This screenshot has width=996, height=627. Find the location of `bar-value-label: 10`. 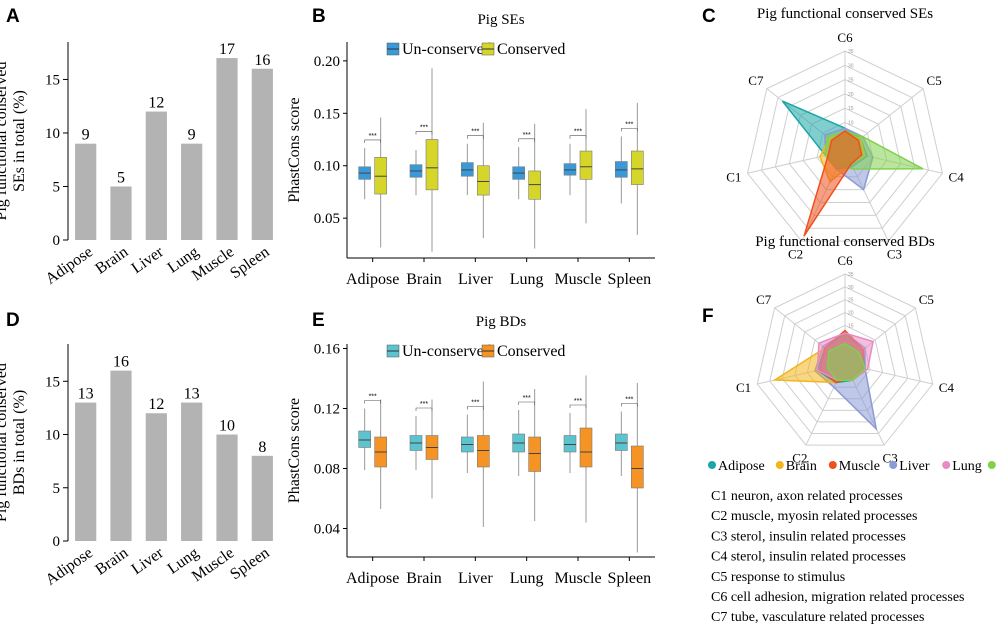

bar-value-label: 10 is located at coordinates (227, 426).